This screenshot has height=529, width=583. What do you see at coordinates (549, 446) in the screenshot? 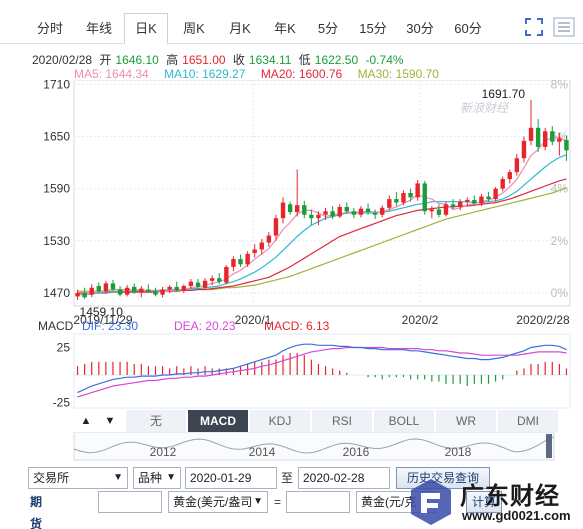
I see `overview-range-handle` at bounding box center [549, 446].